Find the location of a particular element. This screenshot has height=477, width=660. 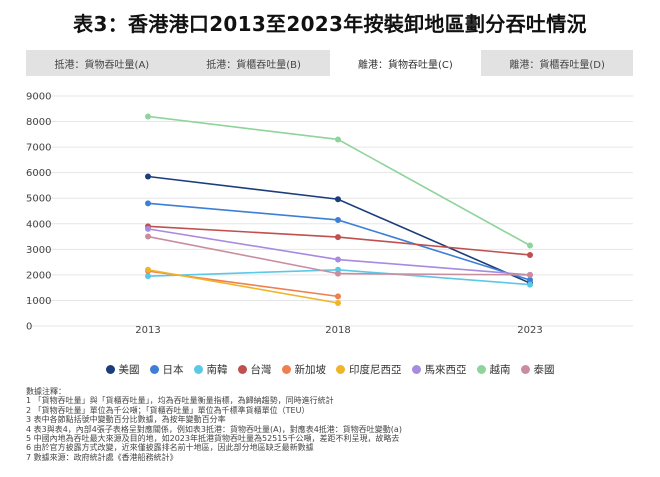

tab-departure-container: 離港：貨櫃吞吐量(D) is located at coordinates (557, 63).